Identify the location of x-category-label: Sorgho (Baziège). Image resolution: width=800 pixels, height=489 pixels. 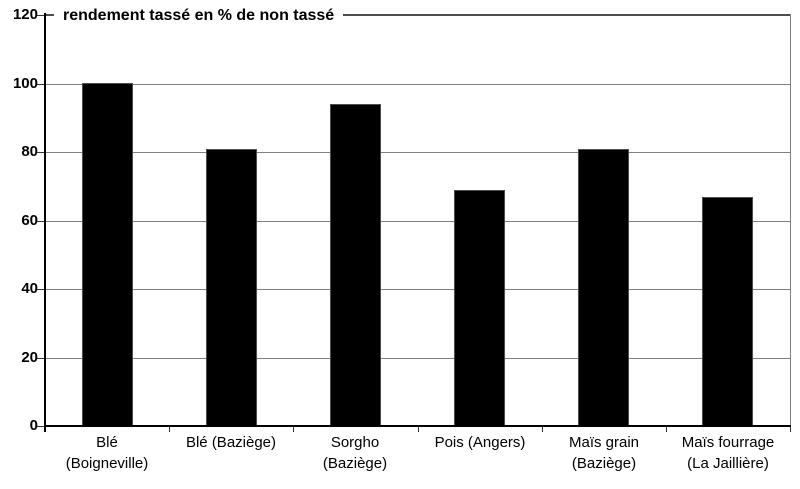
(355, 453).